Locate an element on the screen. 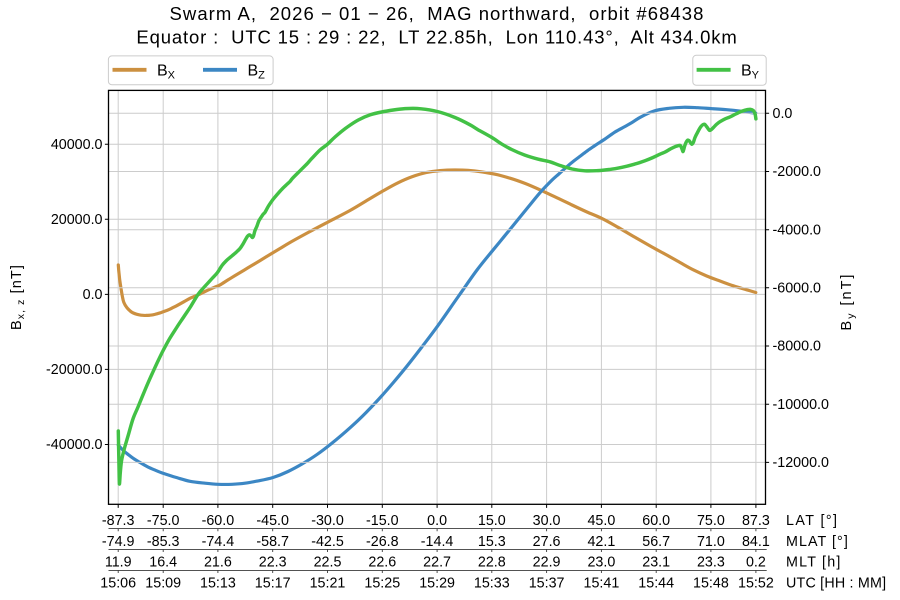  svg-text: 22.5 is located at coordinates (328, 563).